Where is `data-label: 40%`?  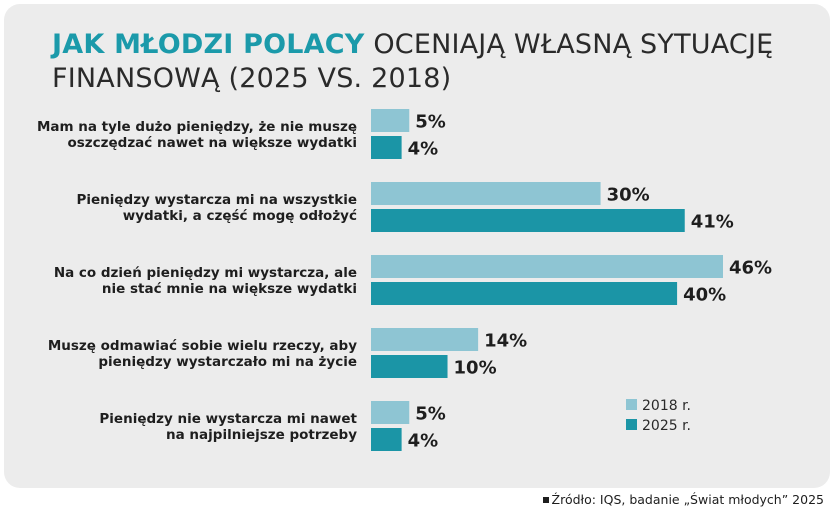 data-label: 40% is located at coordinates (704, 295).